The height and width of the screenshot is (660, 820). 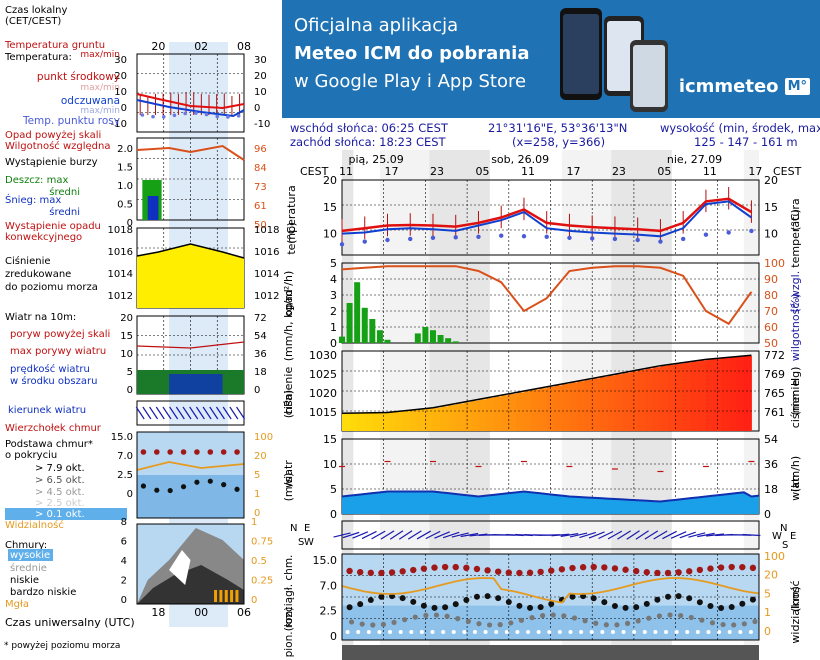 I want to click on temp-tick-left: 15, so click(x=330, y=207).